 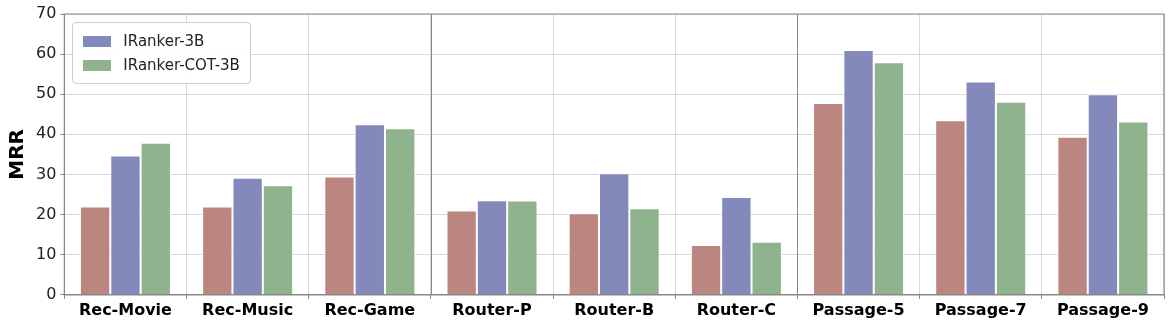 I want to click on y-tick-label: 60, so click(x=46, y=53).